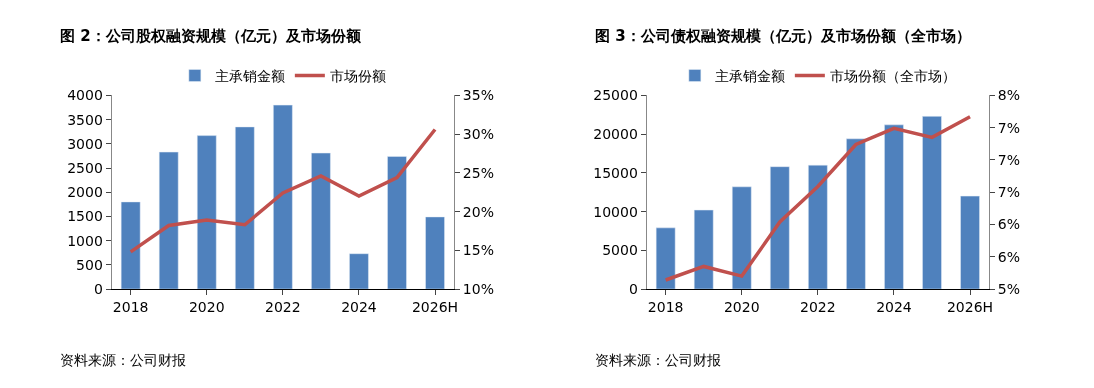 The width and height of the screenshot is (1094, 388). I want to click on y-tick-label: 20000, so click(615, 134).